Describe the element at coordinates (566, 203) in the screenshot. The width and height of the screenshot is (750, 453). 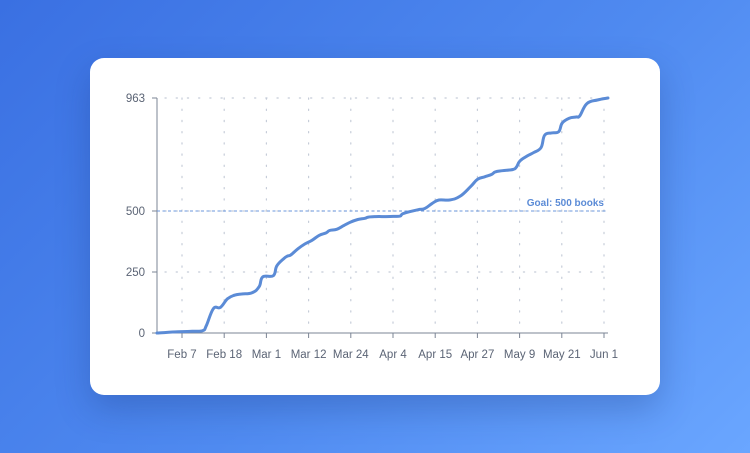
I see `goal-label: Goal: 500 books` at that location.